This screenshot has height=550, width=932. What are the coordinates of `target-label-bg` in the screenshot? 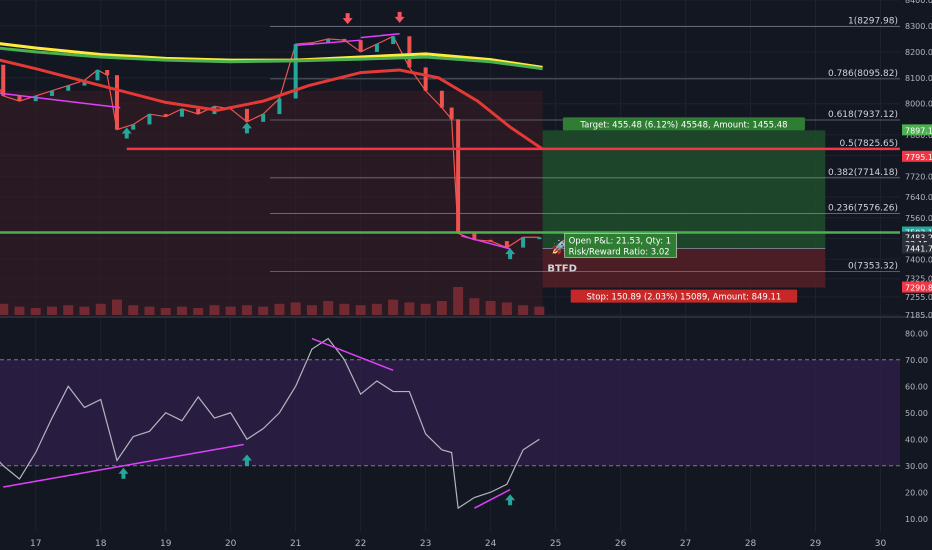 It's located at (683, 124).